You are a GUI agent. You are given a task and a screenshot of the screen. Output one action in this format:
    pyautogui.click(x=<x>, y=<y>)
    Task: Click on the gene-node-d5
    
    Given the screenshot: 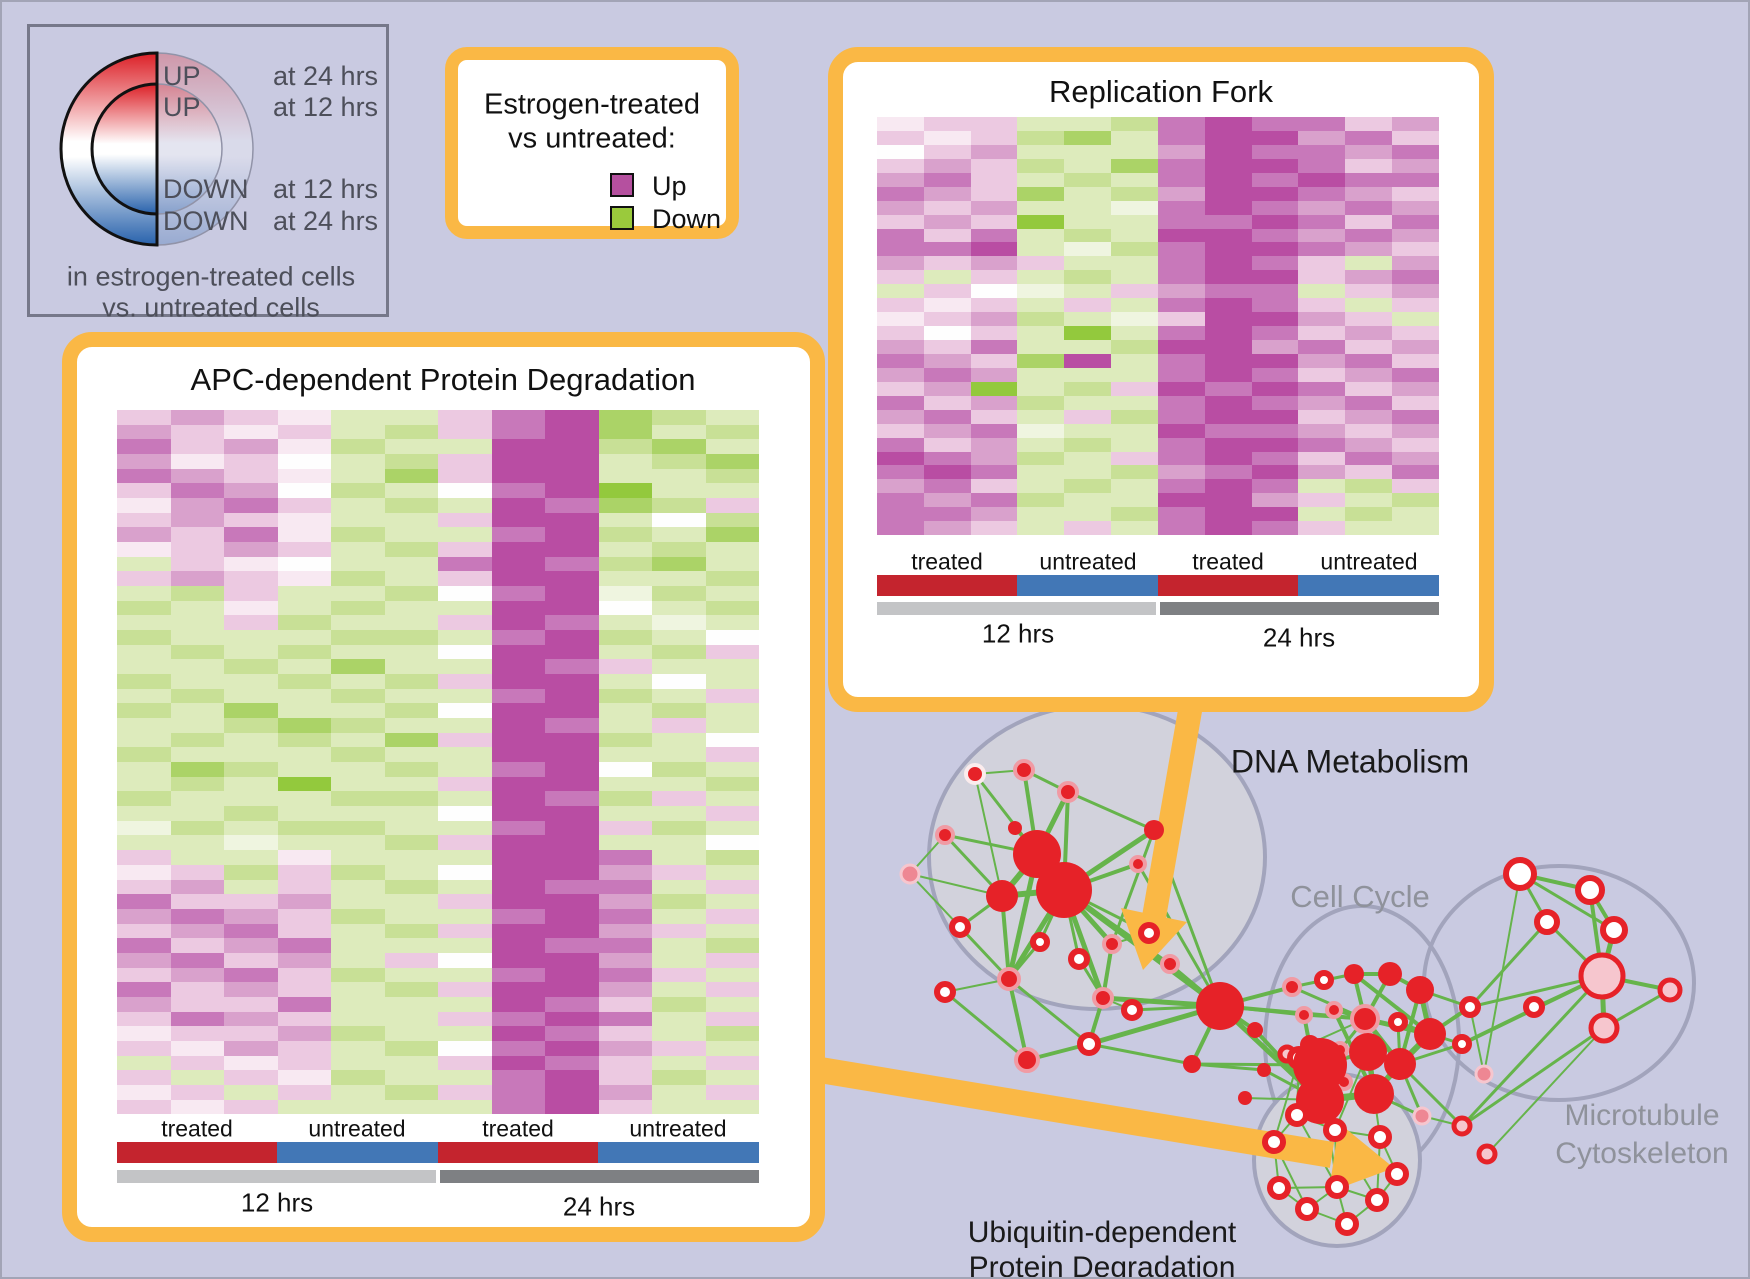 What is the action you would take?
    pyautogui.click(x=1534, y=1007)
    